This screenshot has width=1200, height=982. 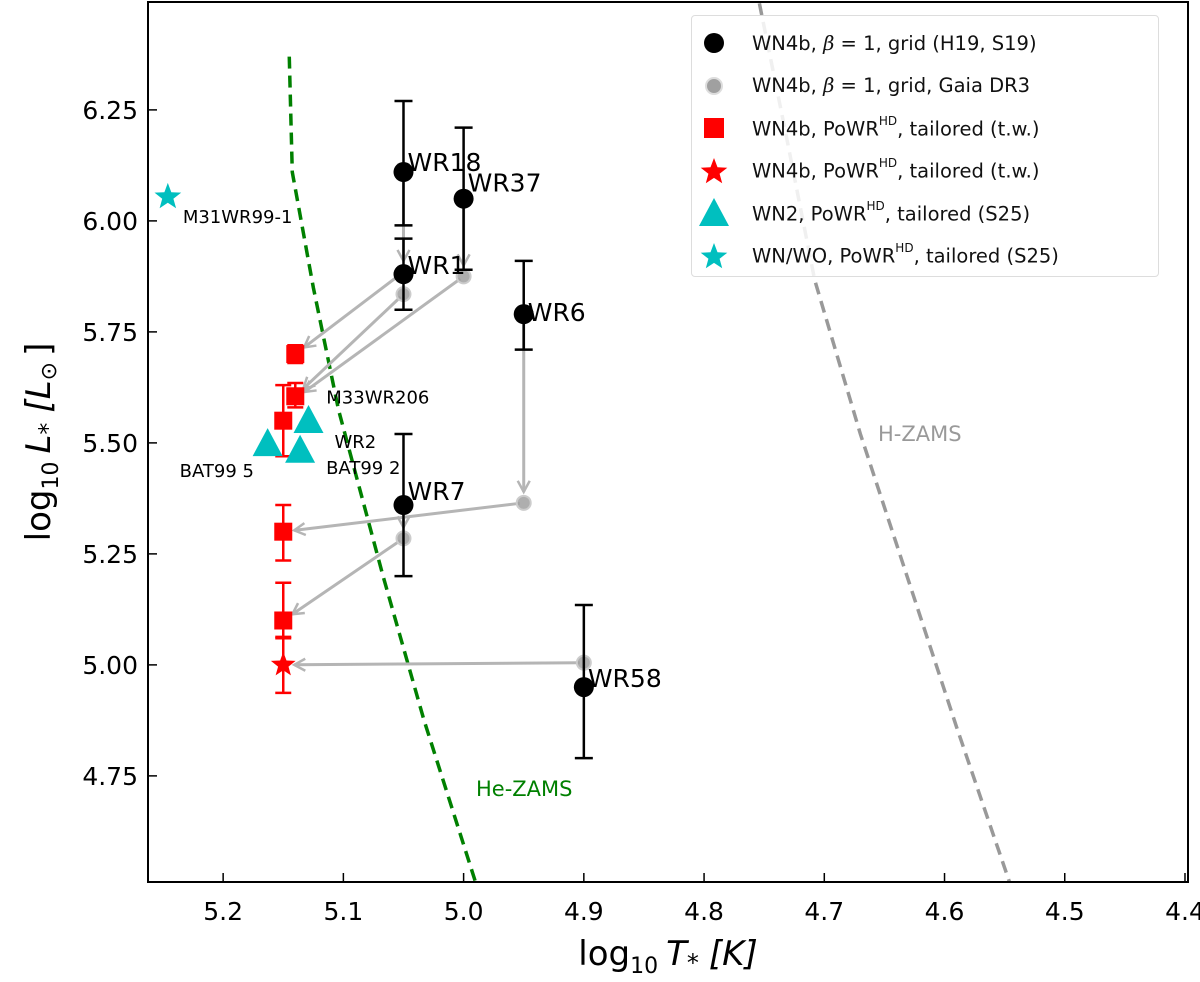 I want to click on legend-entry: WN2, PoWRHD, tailored (S25), so click(x=925, y=213).